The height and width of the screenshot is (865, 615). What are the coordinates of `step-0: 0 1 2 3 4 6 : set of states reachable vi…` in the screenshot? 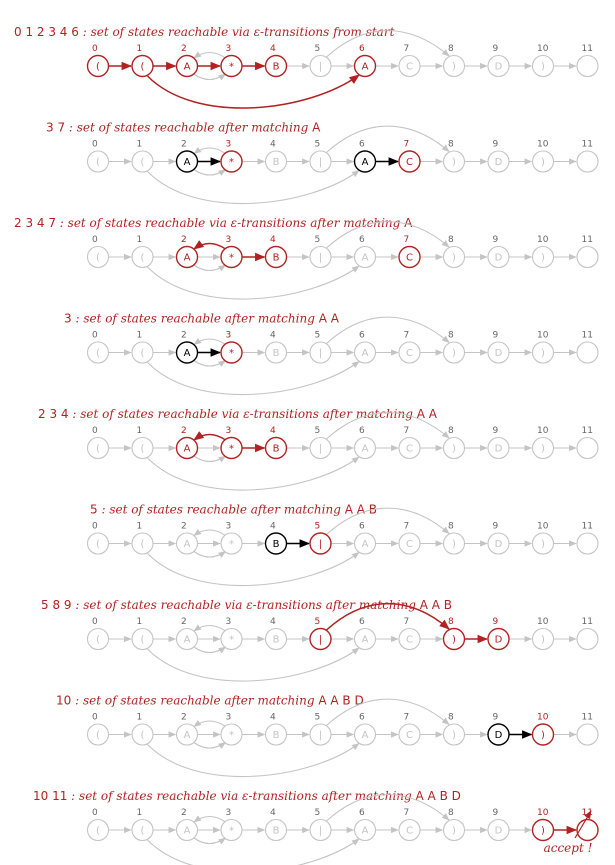 It's located at (306, 67).